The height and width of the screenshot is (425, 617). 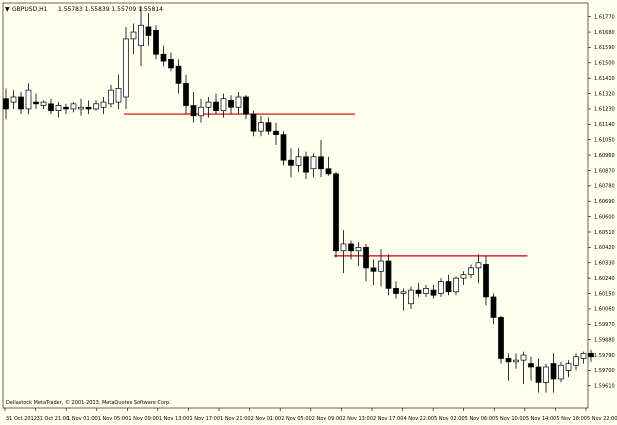 I want to click on x-tick-label: 1 Nov 05:00, so click(x=113, y=419).